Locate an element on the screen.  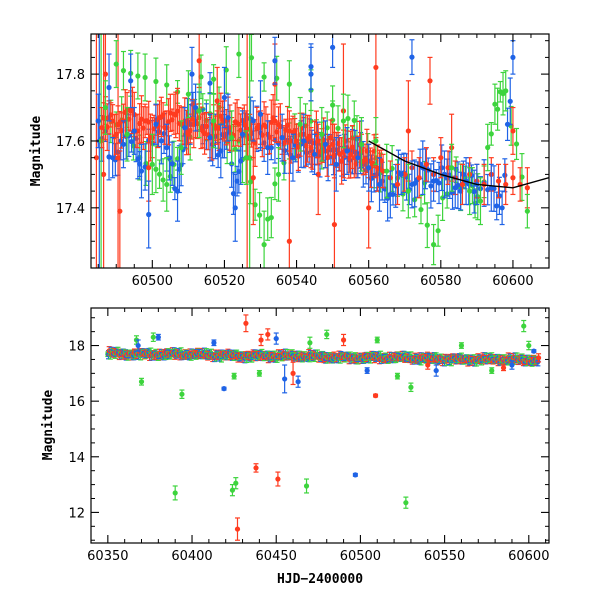
top-y-tick-label: 17.6 is located at coordinates (70, 142).